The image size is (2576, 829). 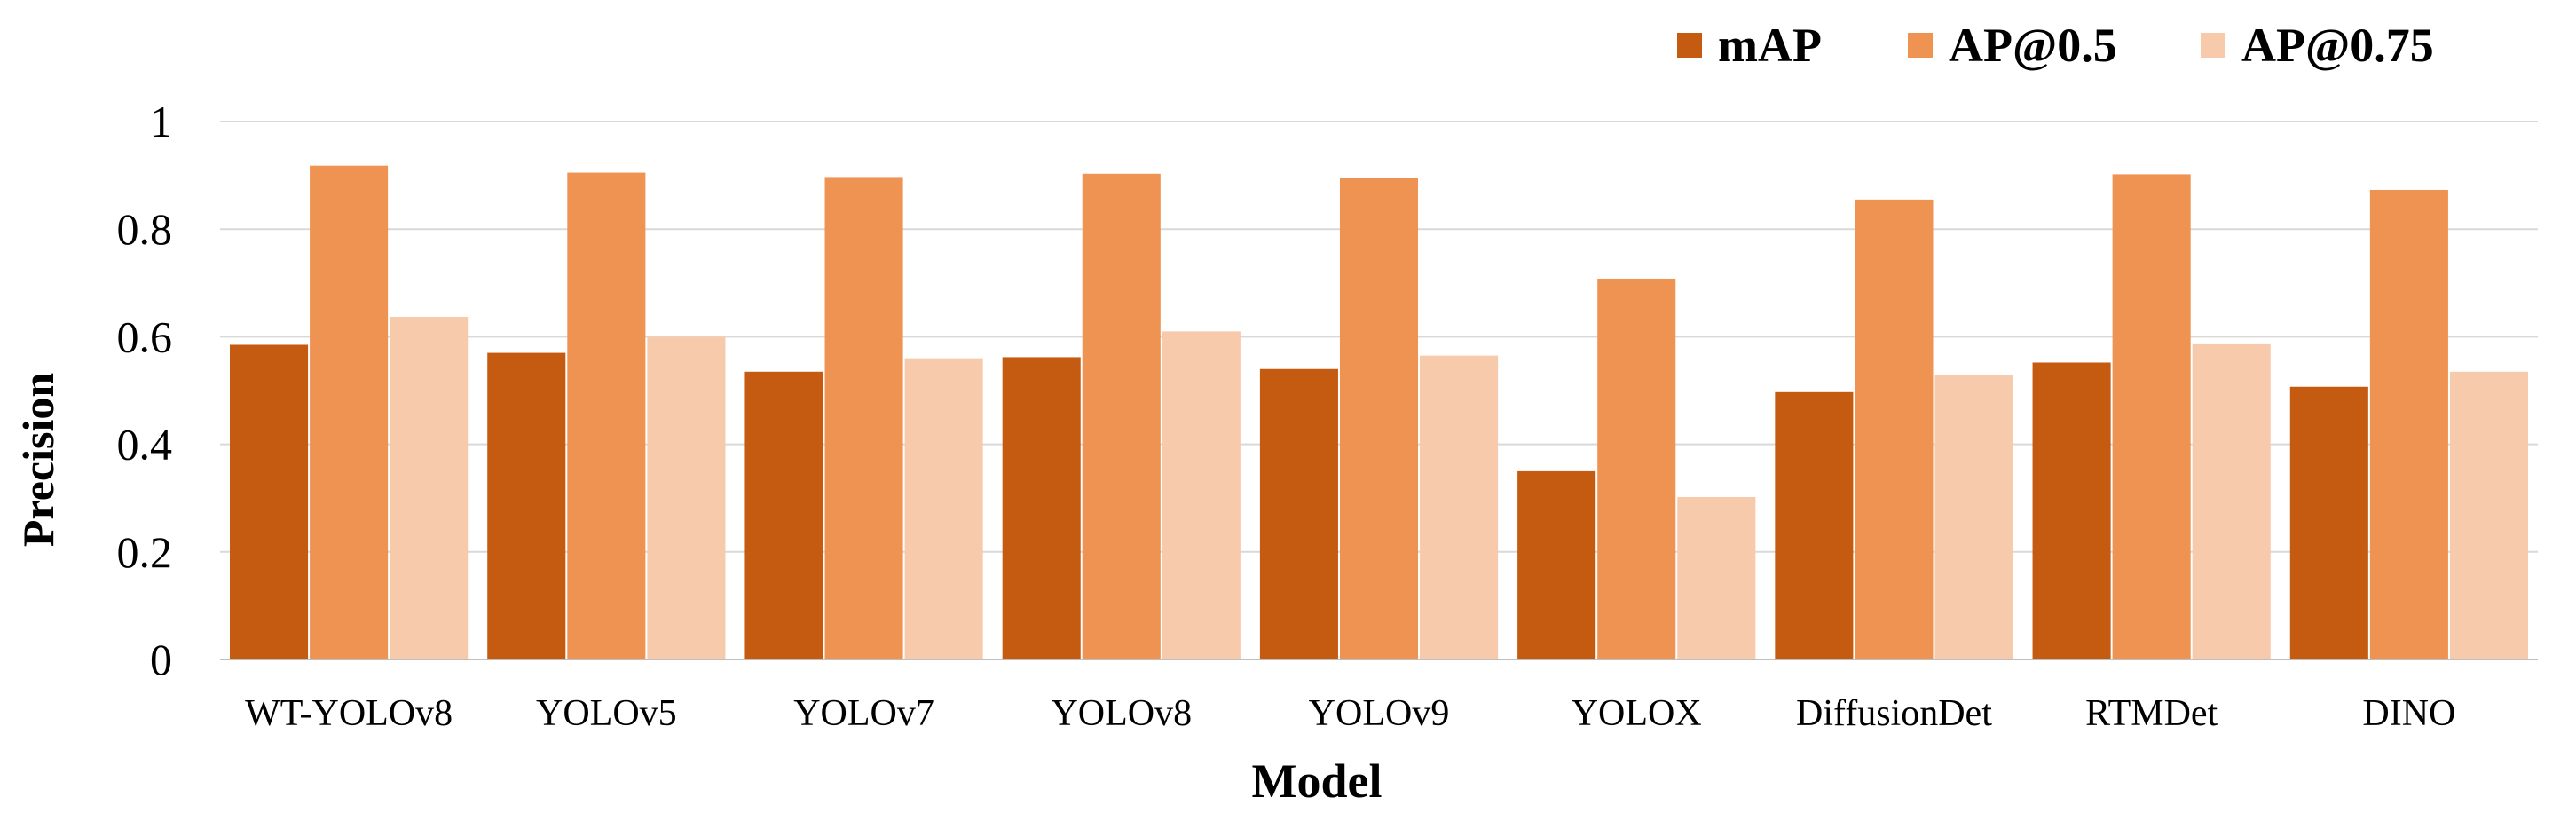 I want to click on legend-label: AP@0.75, so click(x=2337, y=45).